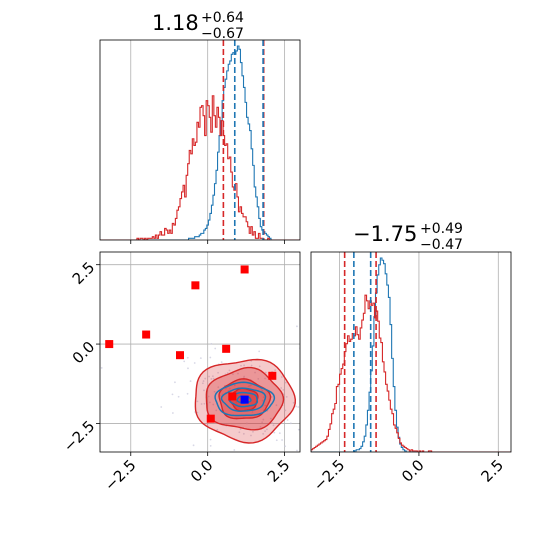 The height and width of the screenshot is (550, 550). I want to click on title-param-2-plus: +0.49, so click(441, 229).